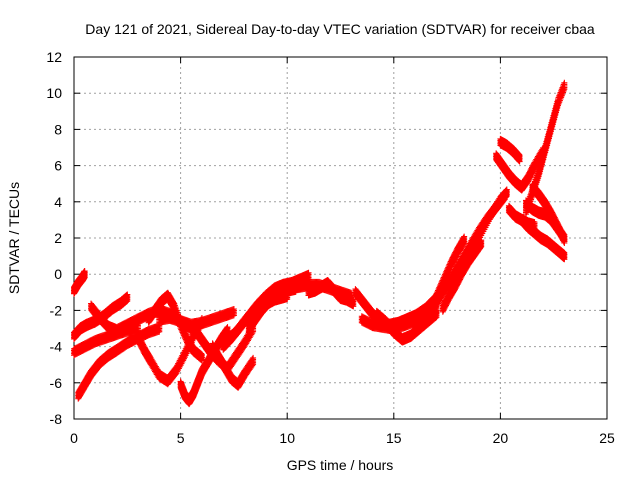  What do you see at coordinates (56, 310) in the screenshot?
I see `y-tick-label: -2` at bounding box center [56, 310].